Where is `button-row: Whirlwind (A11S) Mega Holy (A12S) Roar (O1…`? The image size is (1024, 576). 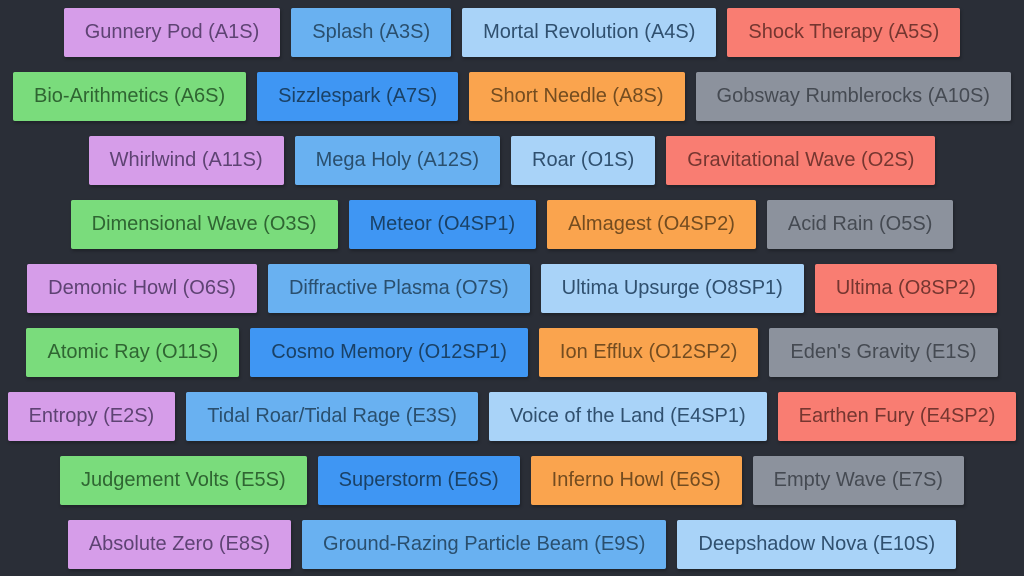 button-row: Whirlwind (A11S) Mega Holy (A12S) Roar (O1… is located at coordinates (512, 160).